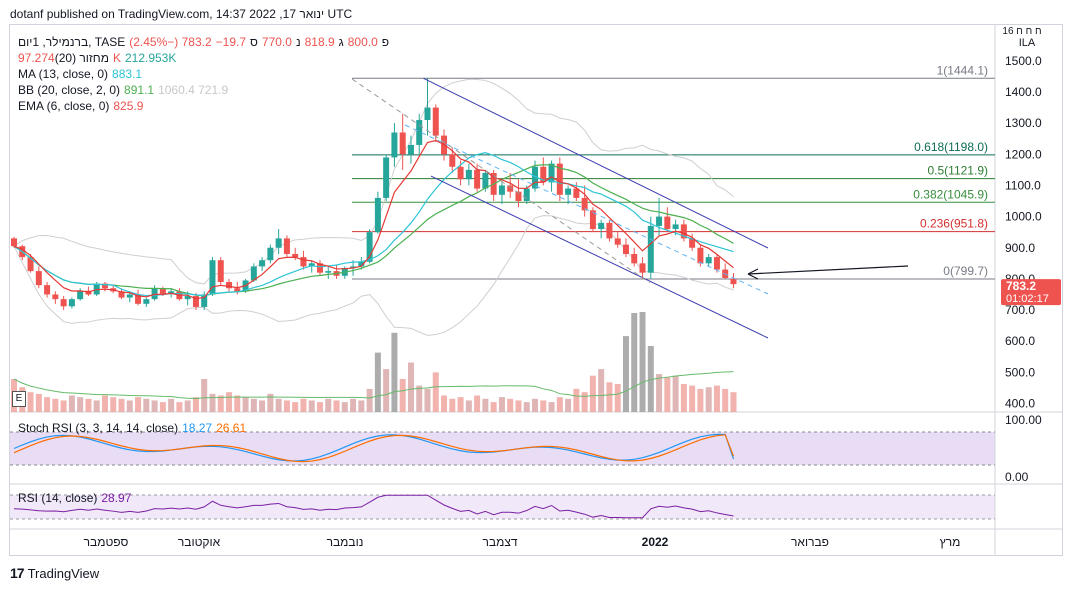 The width and height of the screenshot is (1073, 590). Describe the element at coordinates (502, 448) in the screenshot. I see `stoch-band` at that location.